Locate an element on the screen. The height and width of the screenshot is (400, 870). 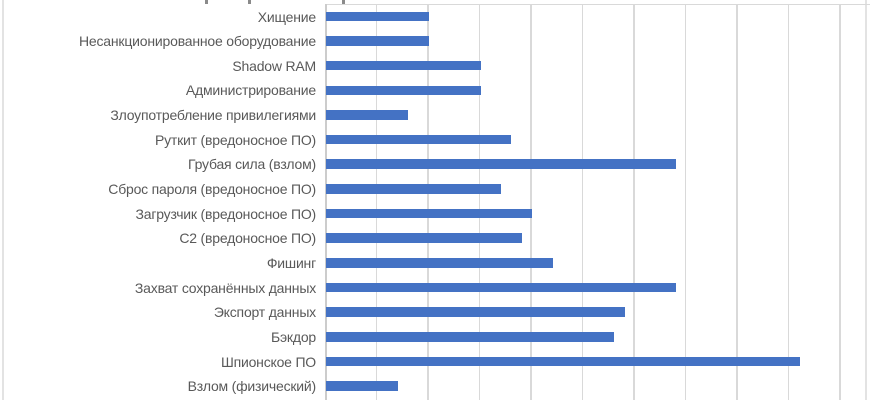
chart-row: Бэкдор is located at coordinates (435, 336).